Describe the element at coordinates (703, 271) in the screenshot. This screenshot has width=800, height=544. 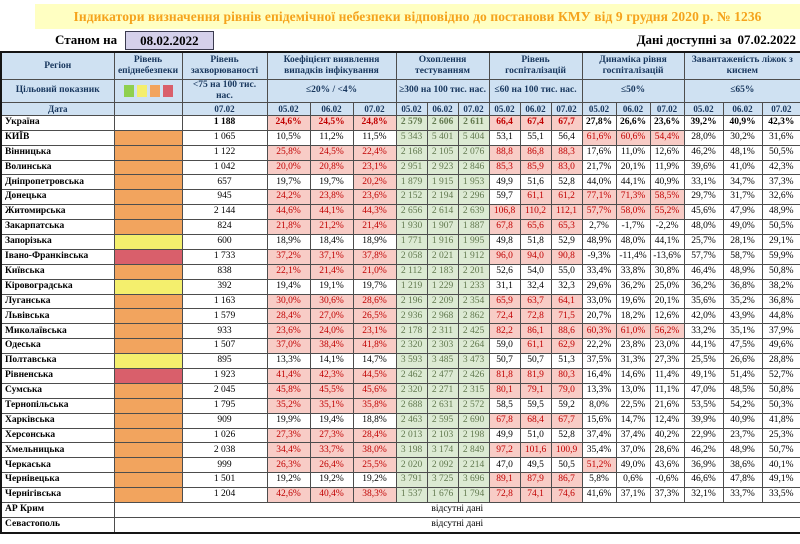
I see `beds-cell: 46,4%` at that location.